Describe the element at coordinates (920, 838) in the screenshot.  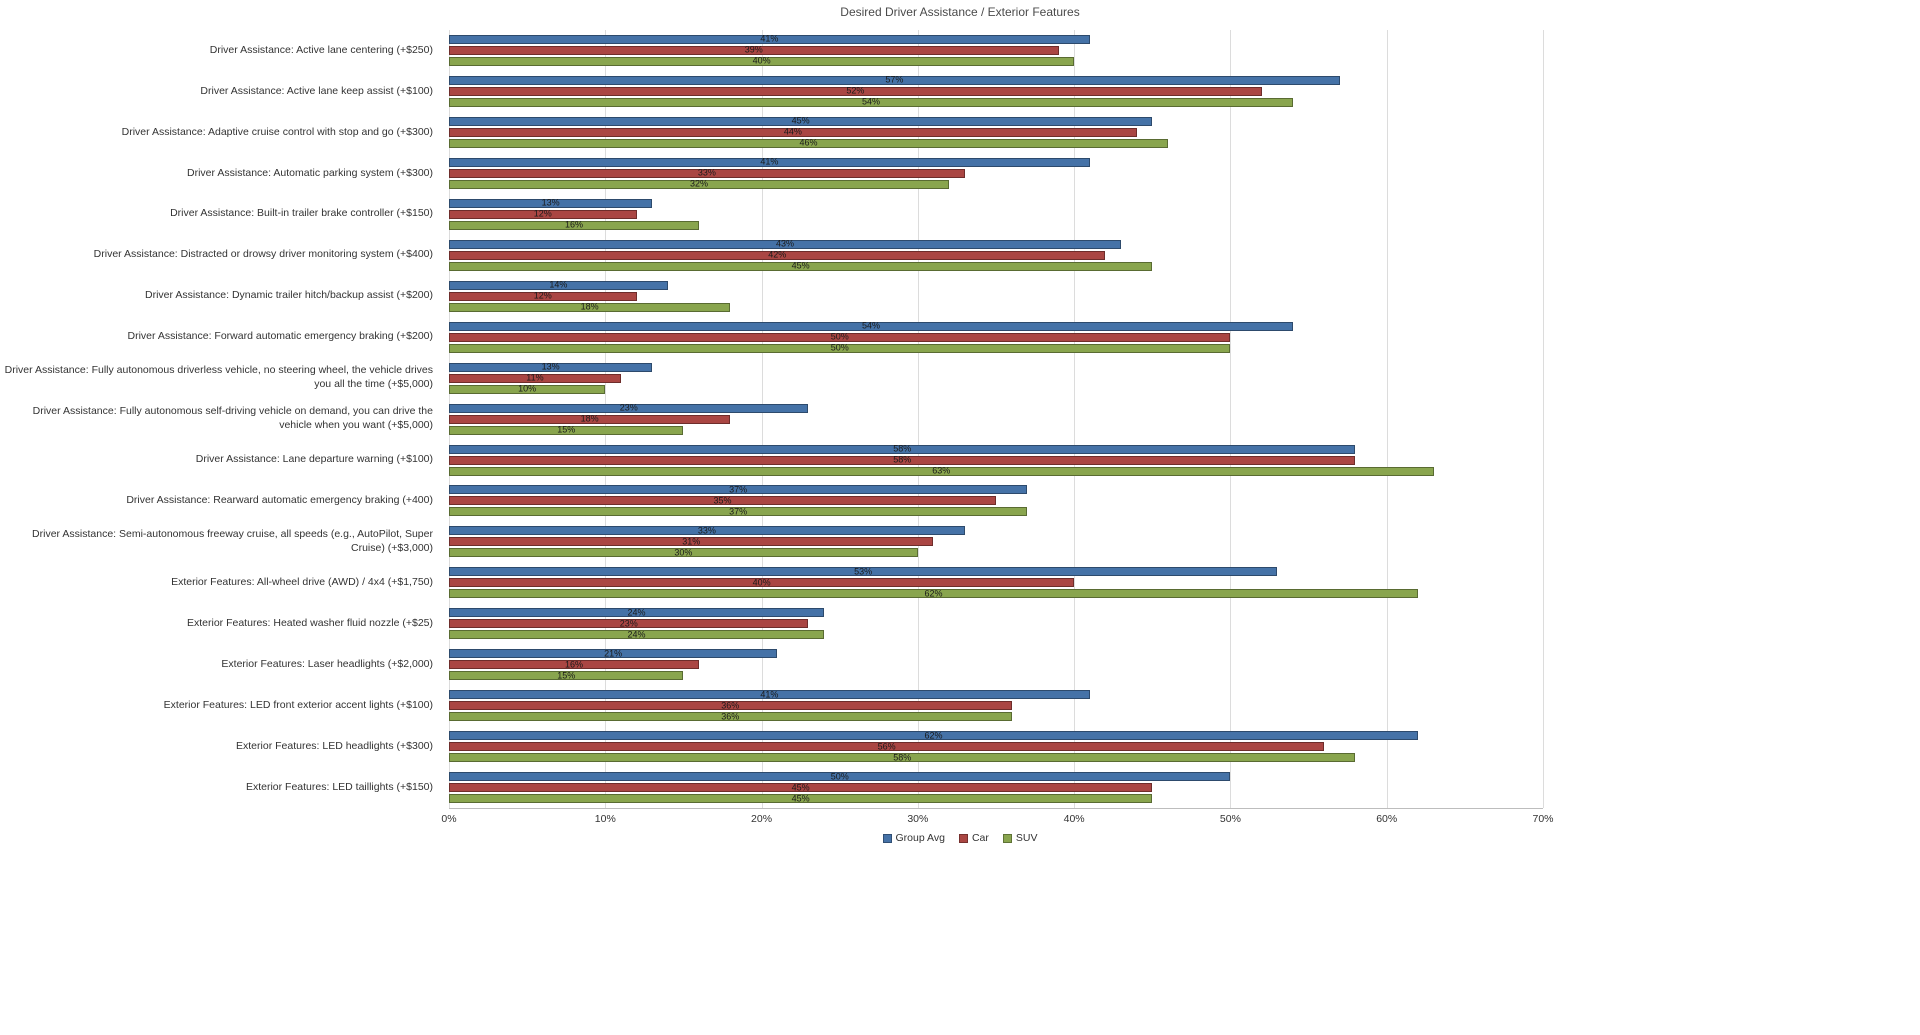
I see `legend-label: Group Avg` at that location.